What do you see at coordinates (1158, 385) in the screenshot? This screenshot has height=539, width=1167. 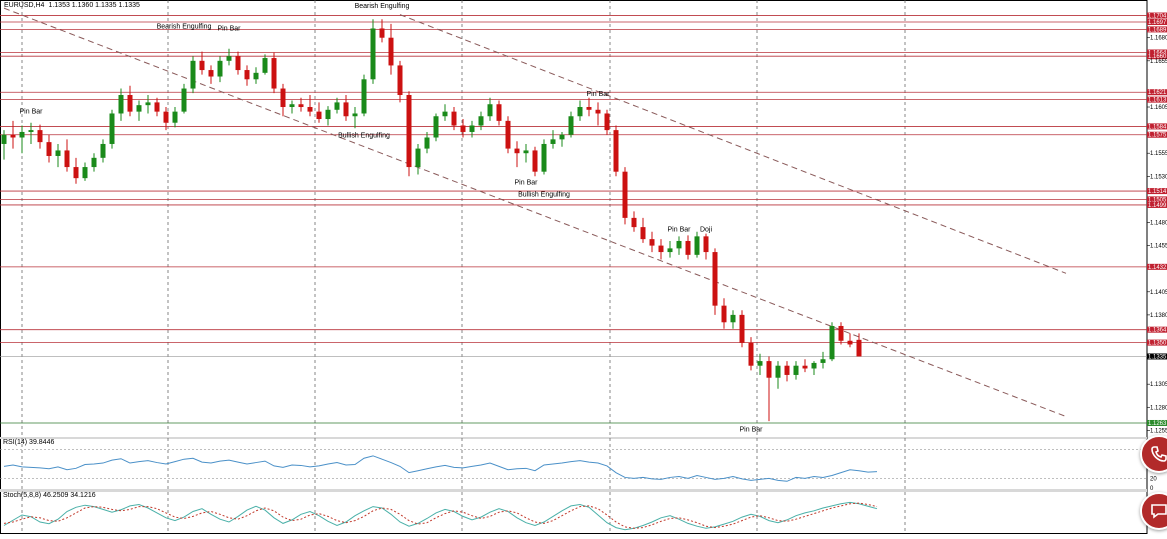 I see `price-tick-label: 1.1305` at bounding box center [1158, 385].